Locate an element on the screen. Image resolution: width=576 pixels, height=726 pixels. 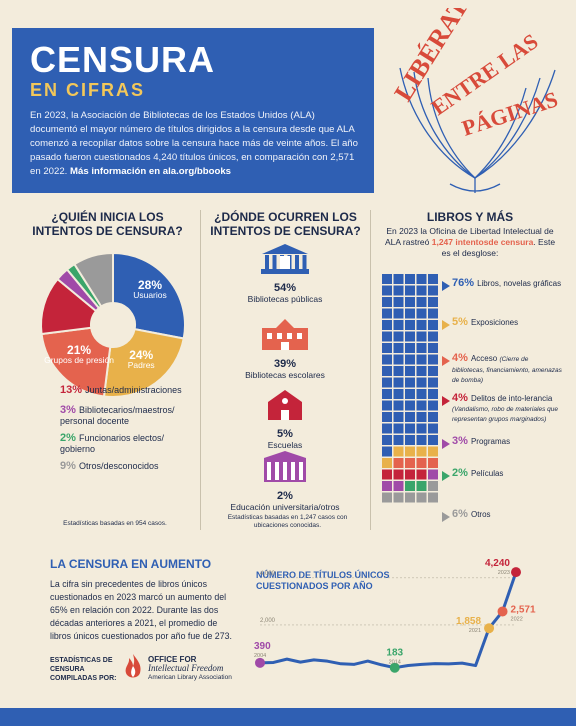
more-row-label: 3% Programas is located at coordinates (507, 441).